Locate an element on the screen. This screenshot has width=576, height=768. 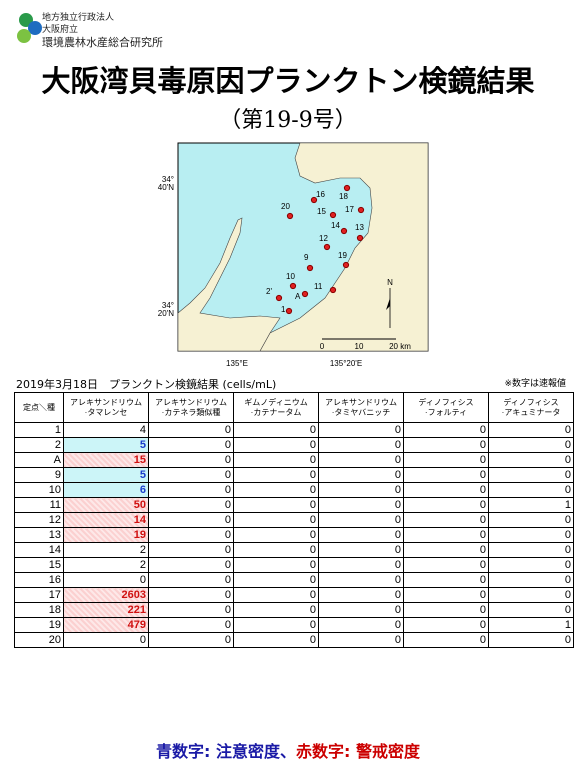
header-cell: アレキサンドリウム ·タマレンセ is located at coordinates (106, 407).